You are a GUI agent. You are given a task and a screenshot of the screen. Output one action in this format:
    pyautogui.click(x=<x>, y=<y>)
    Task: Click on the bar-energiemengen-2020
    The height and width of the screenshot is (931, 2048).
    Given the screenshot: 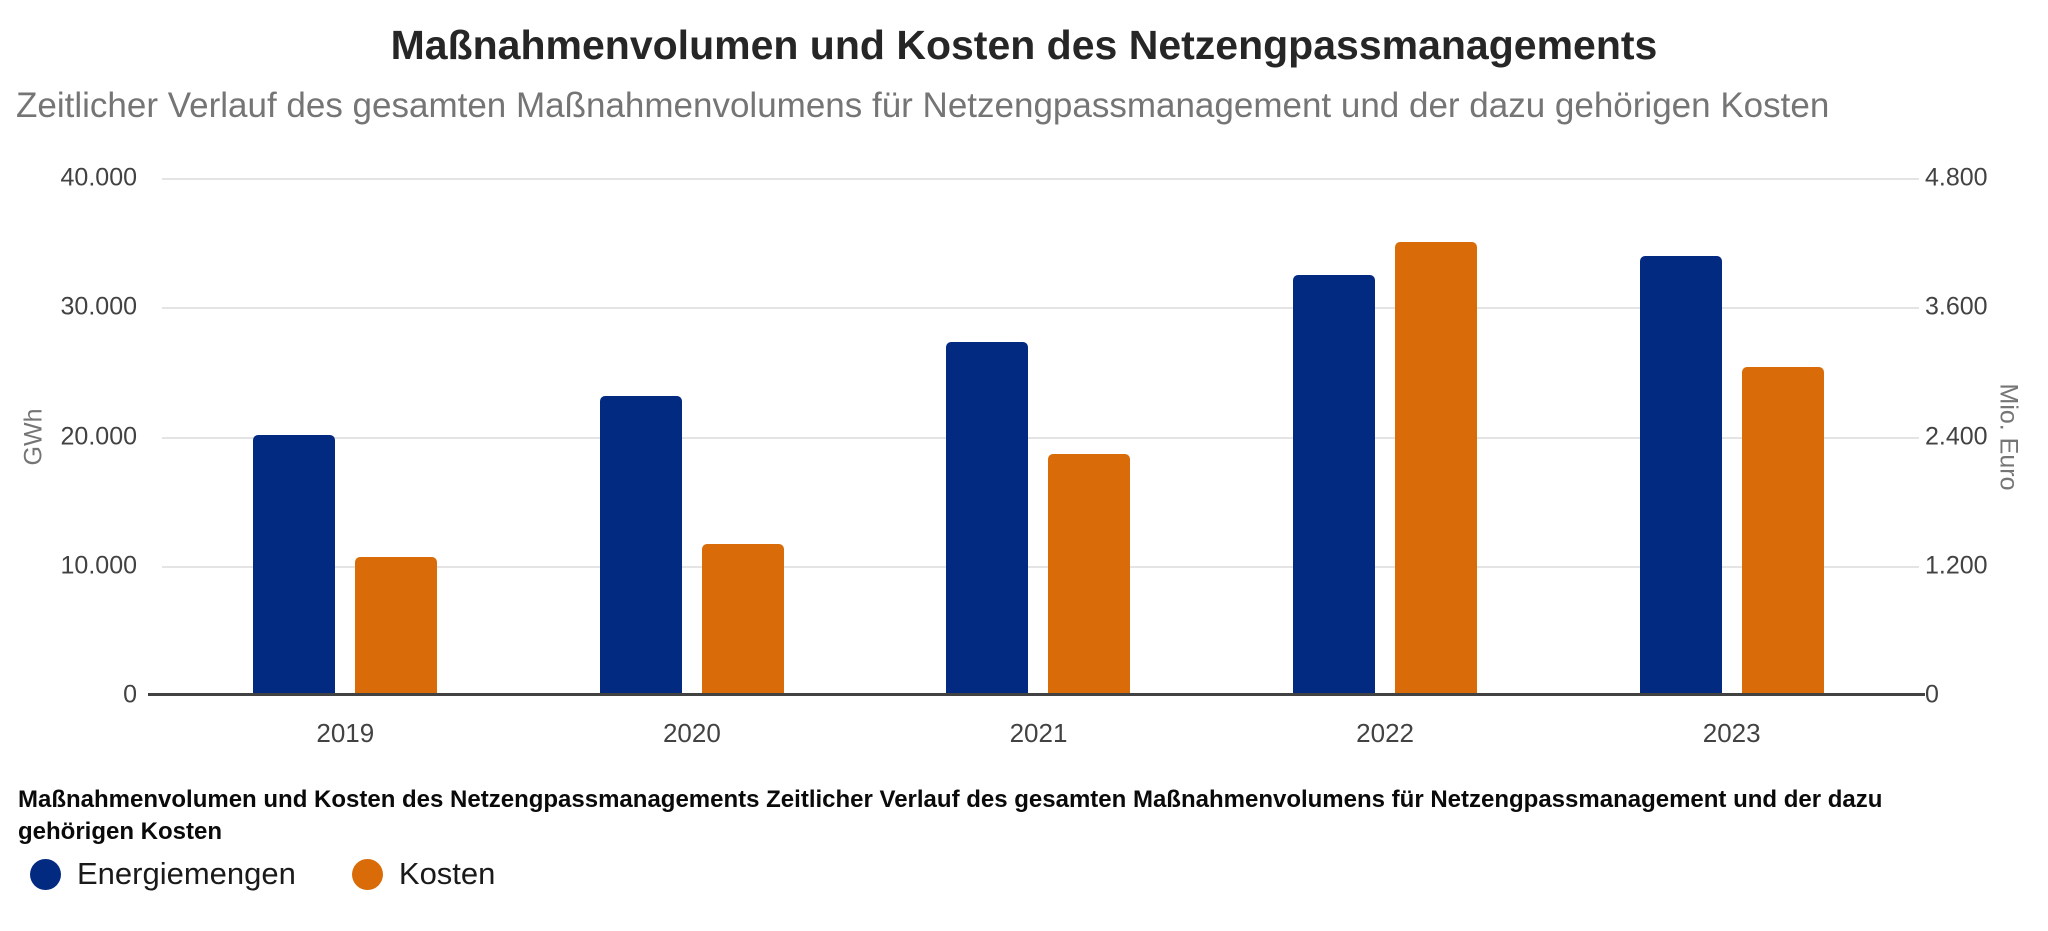 What is the action you would take?
    pyautogui.click(x=640, y=545)
    